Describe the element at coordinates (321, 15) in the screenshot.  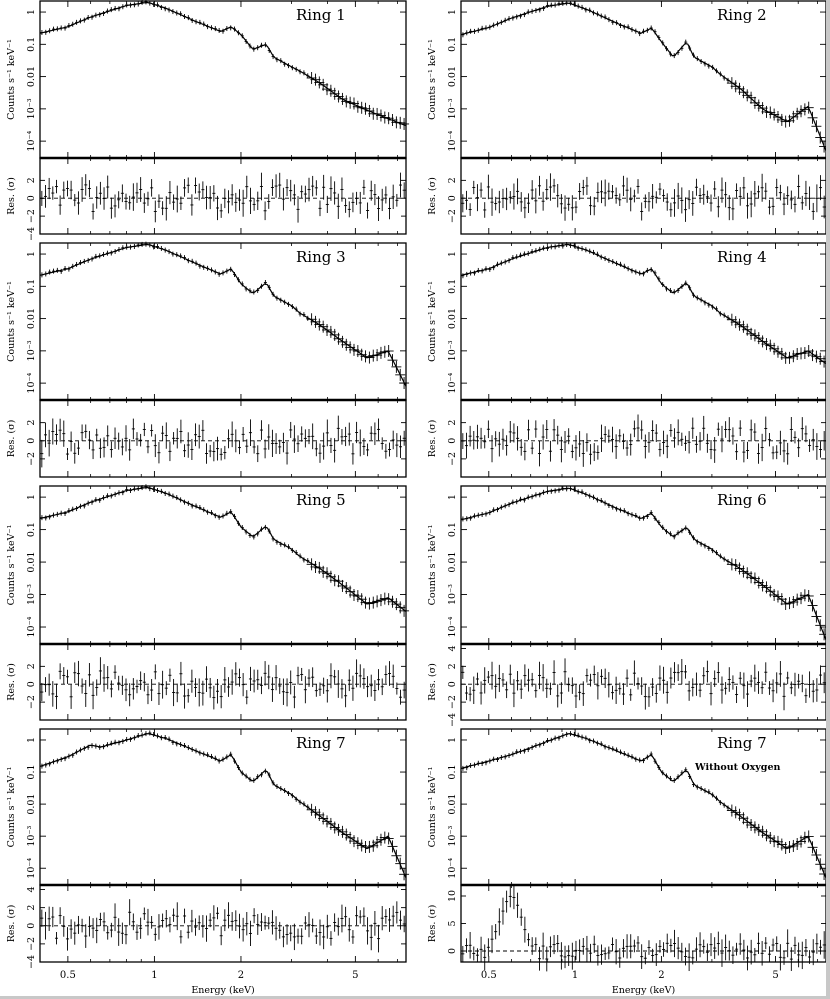
I see `panel-title: Ring 1` at that location.